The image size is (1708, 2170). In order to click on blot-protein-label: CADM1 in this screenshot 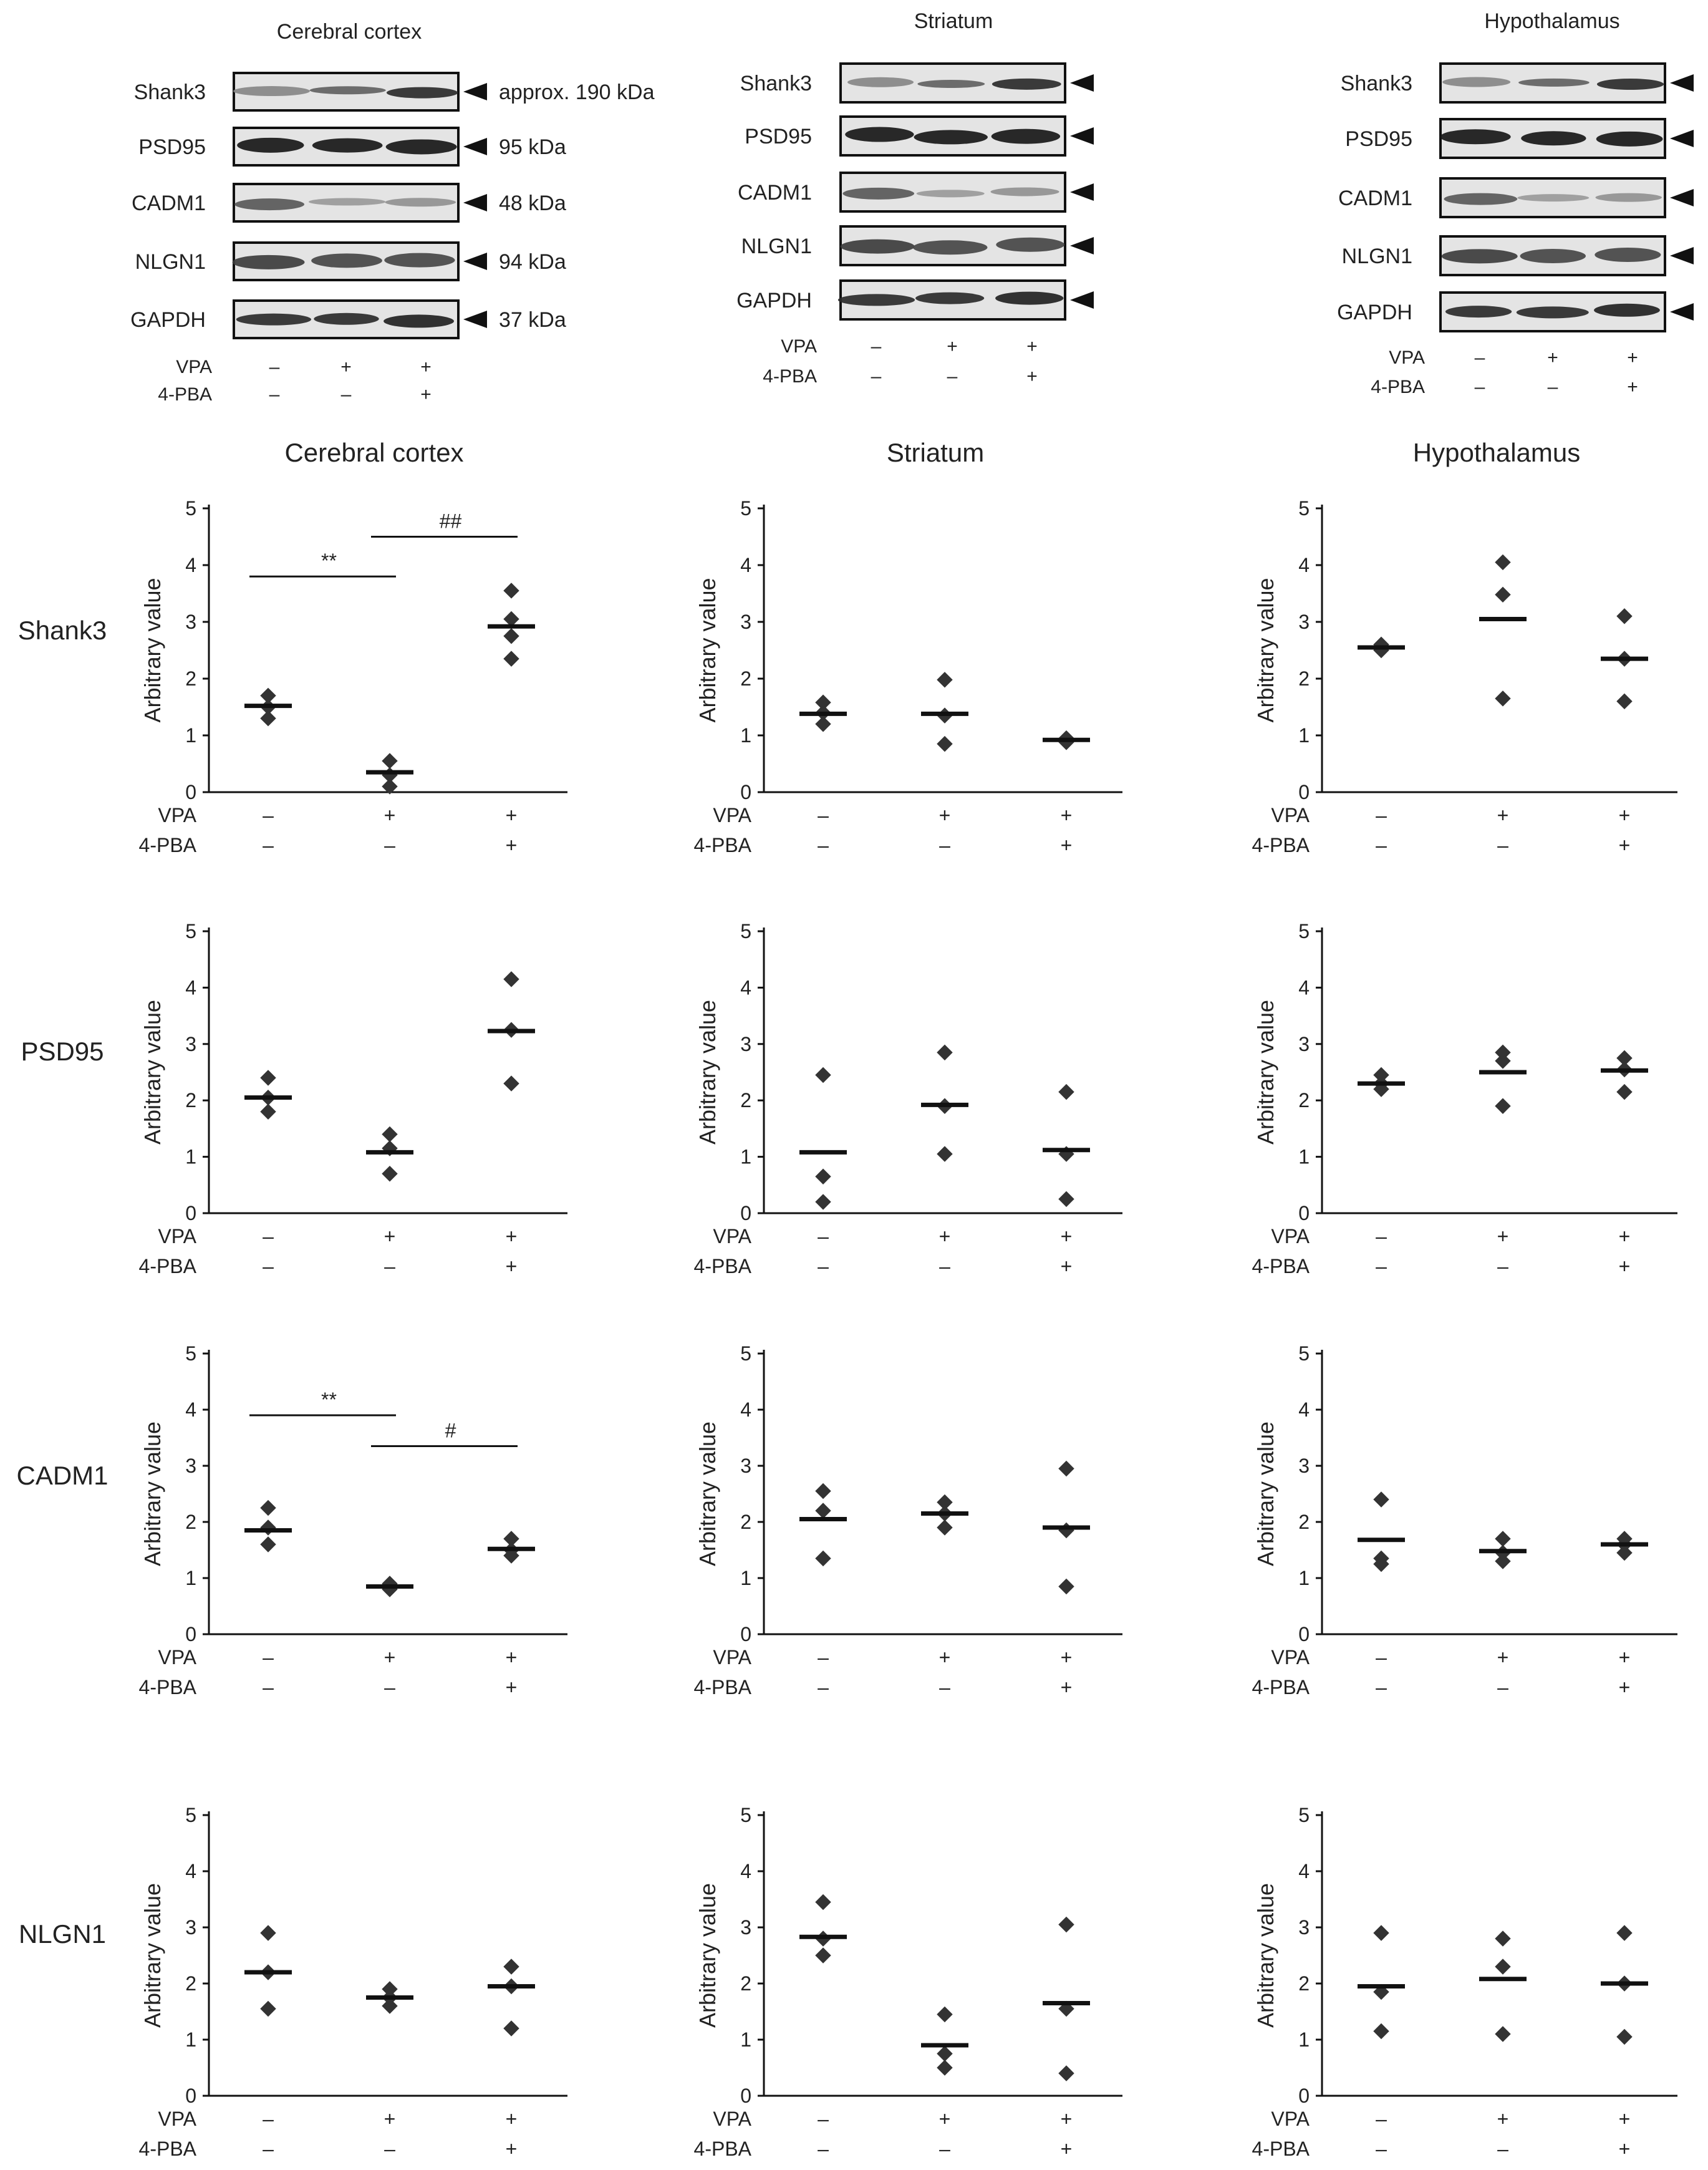, I will do `click(775, 193)`.